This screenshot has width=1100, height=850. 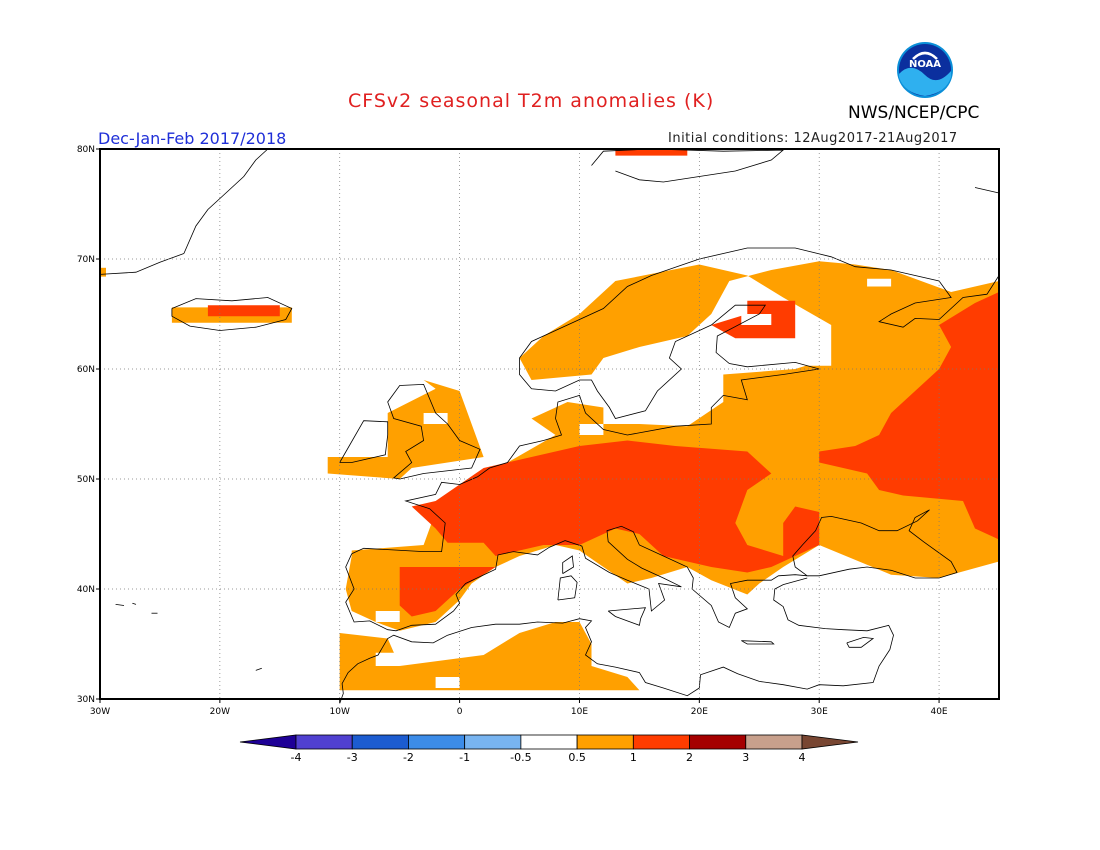 What do you see at coordinates (340, 712) in the screenshot?
I see `lon-label: 10W` at bounding box center [340, 712].